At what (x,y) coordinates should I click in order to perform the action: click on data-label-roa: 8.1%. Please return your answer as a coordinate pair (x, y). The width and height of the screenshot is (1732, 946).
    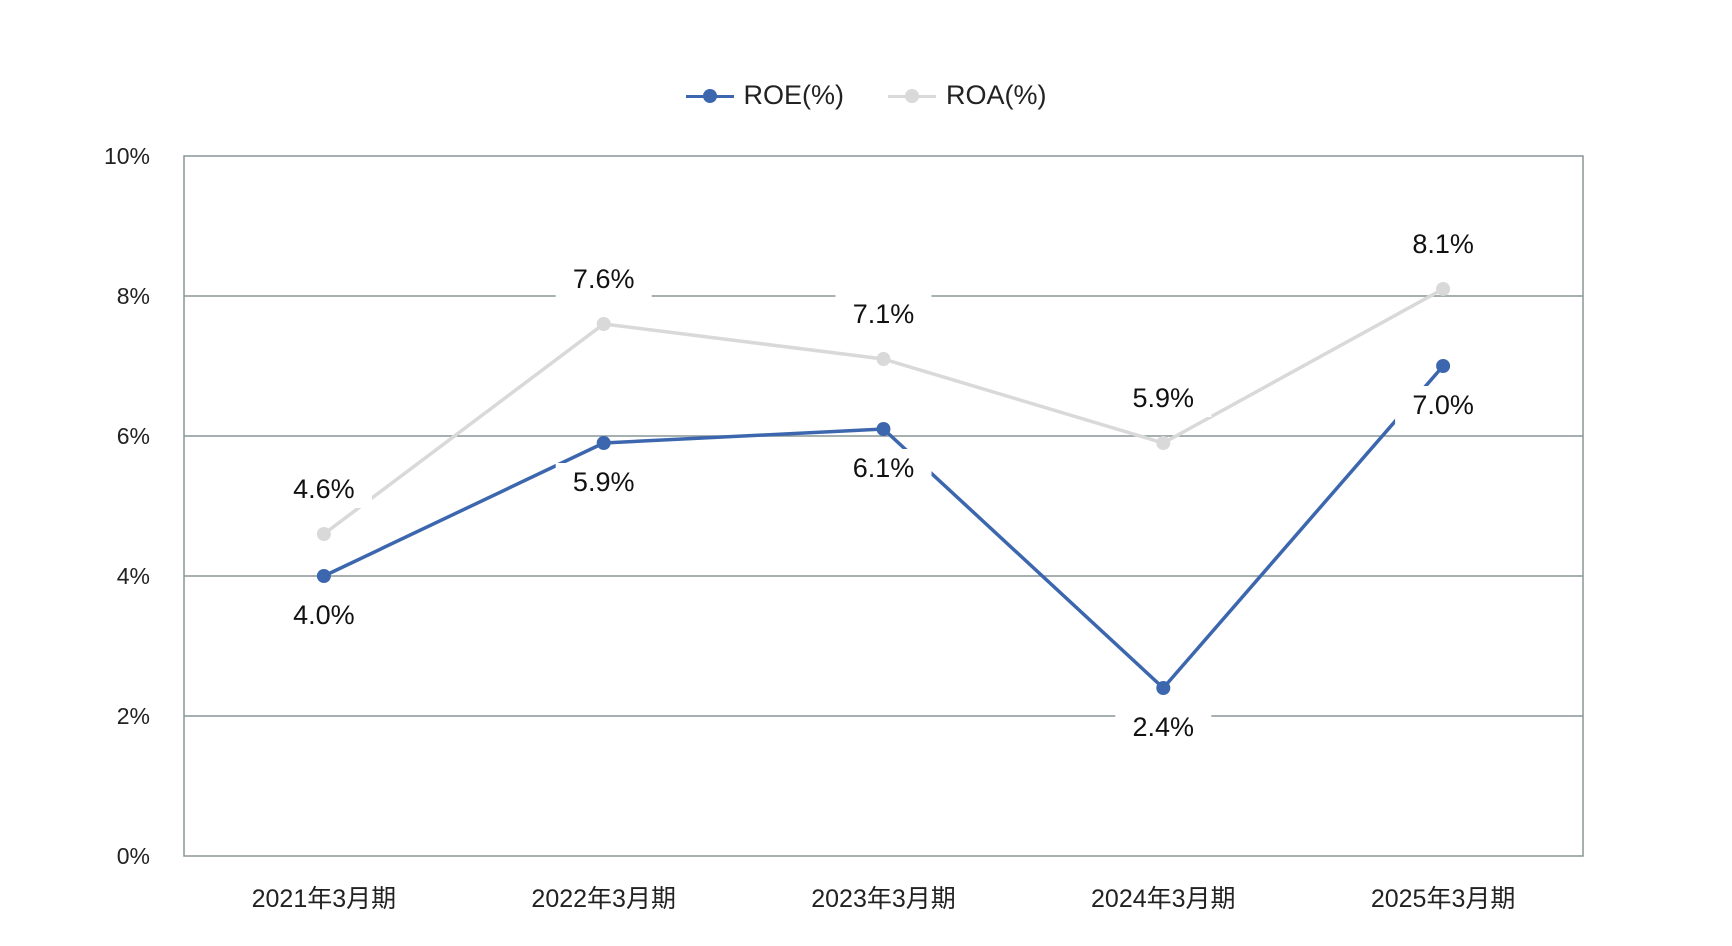
    Looking at the image, I should click on (1443, 244).